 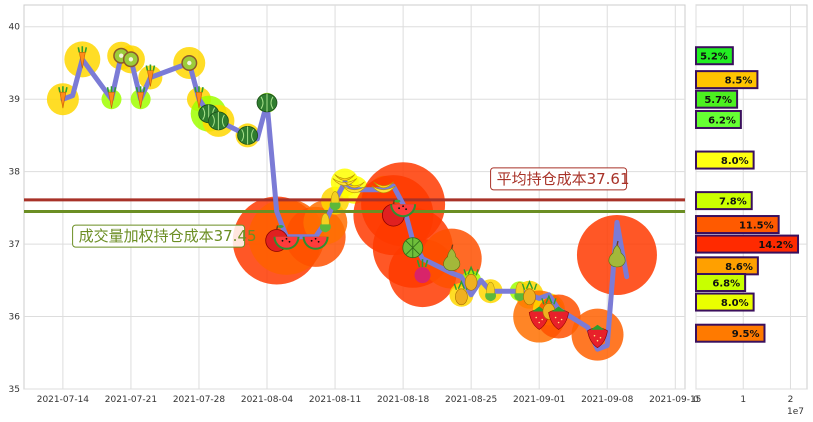 I want to click on y-tick-label: 36, so click(x=15, y=318).